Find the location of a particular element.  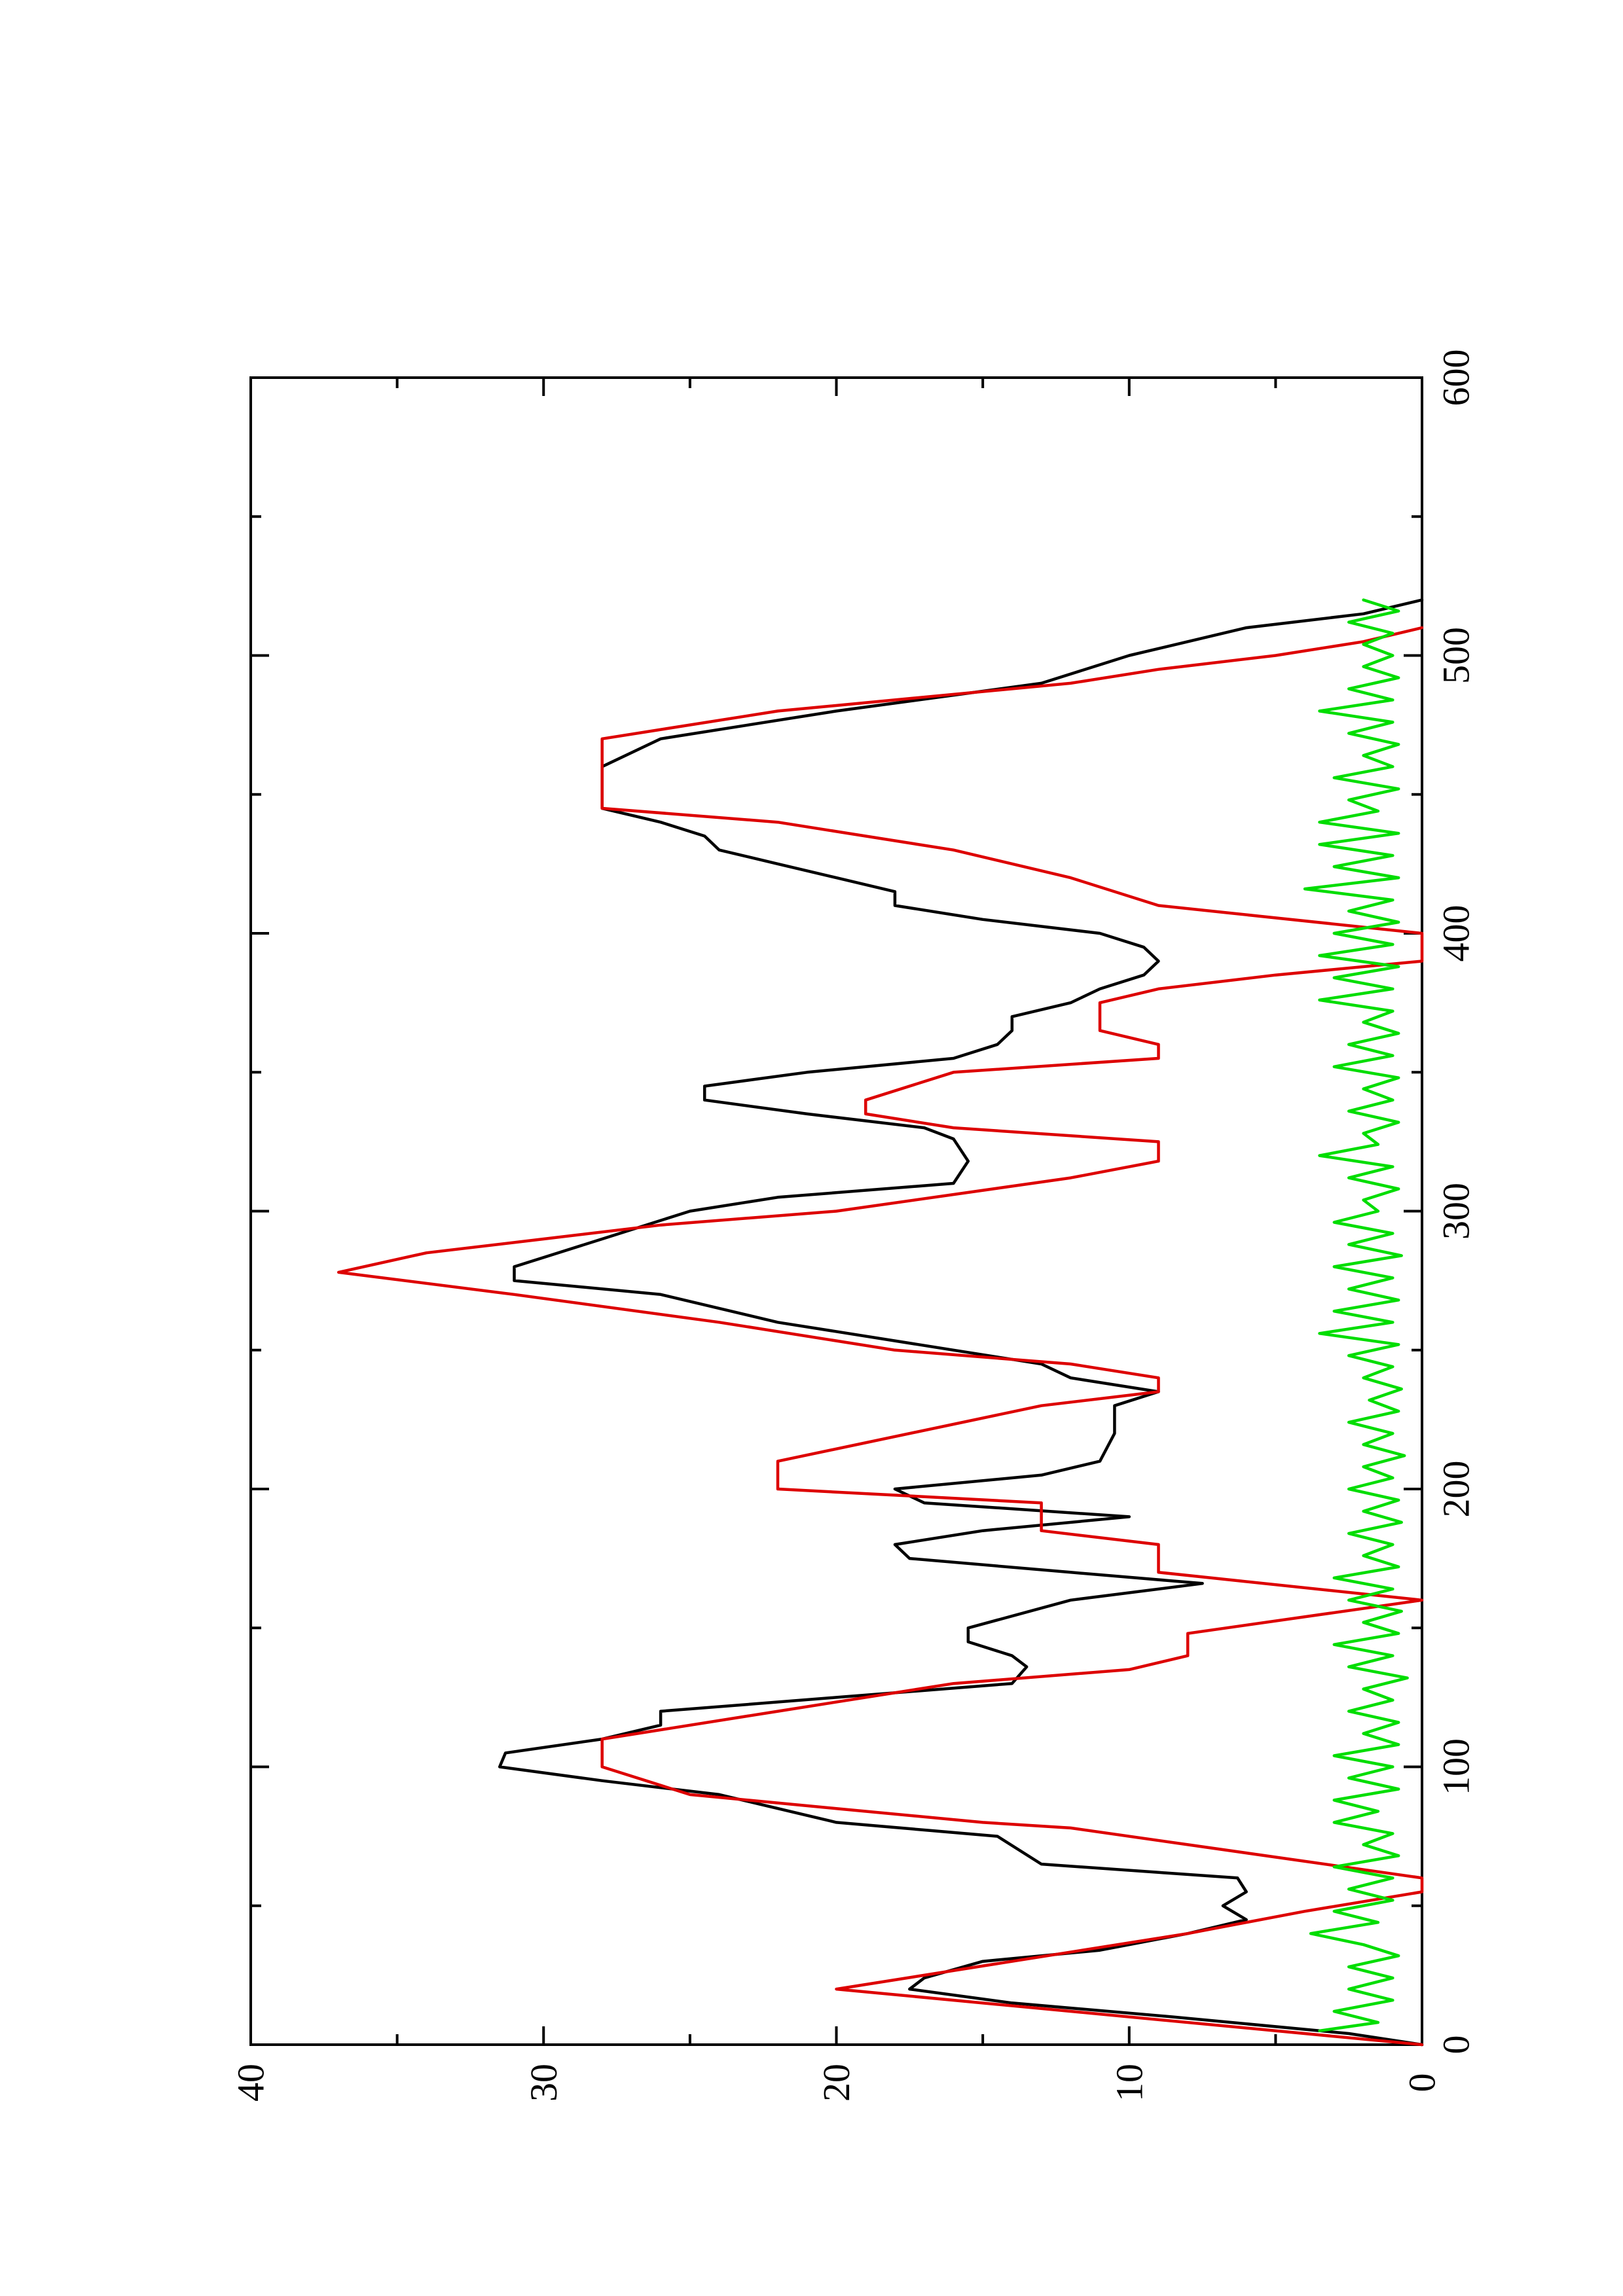

y-tick-label: 30 is located at coordinates (543, 2083).